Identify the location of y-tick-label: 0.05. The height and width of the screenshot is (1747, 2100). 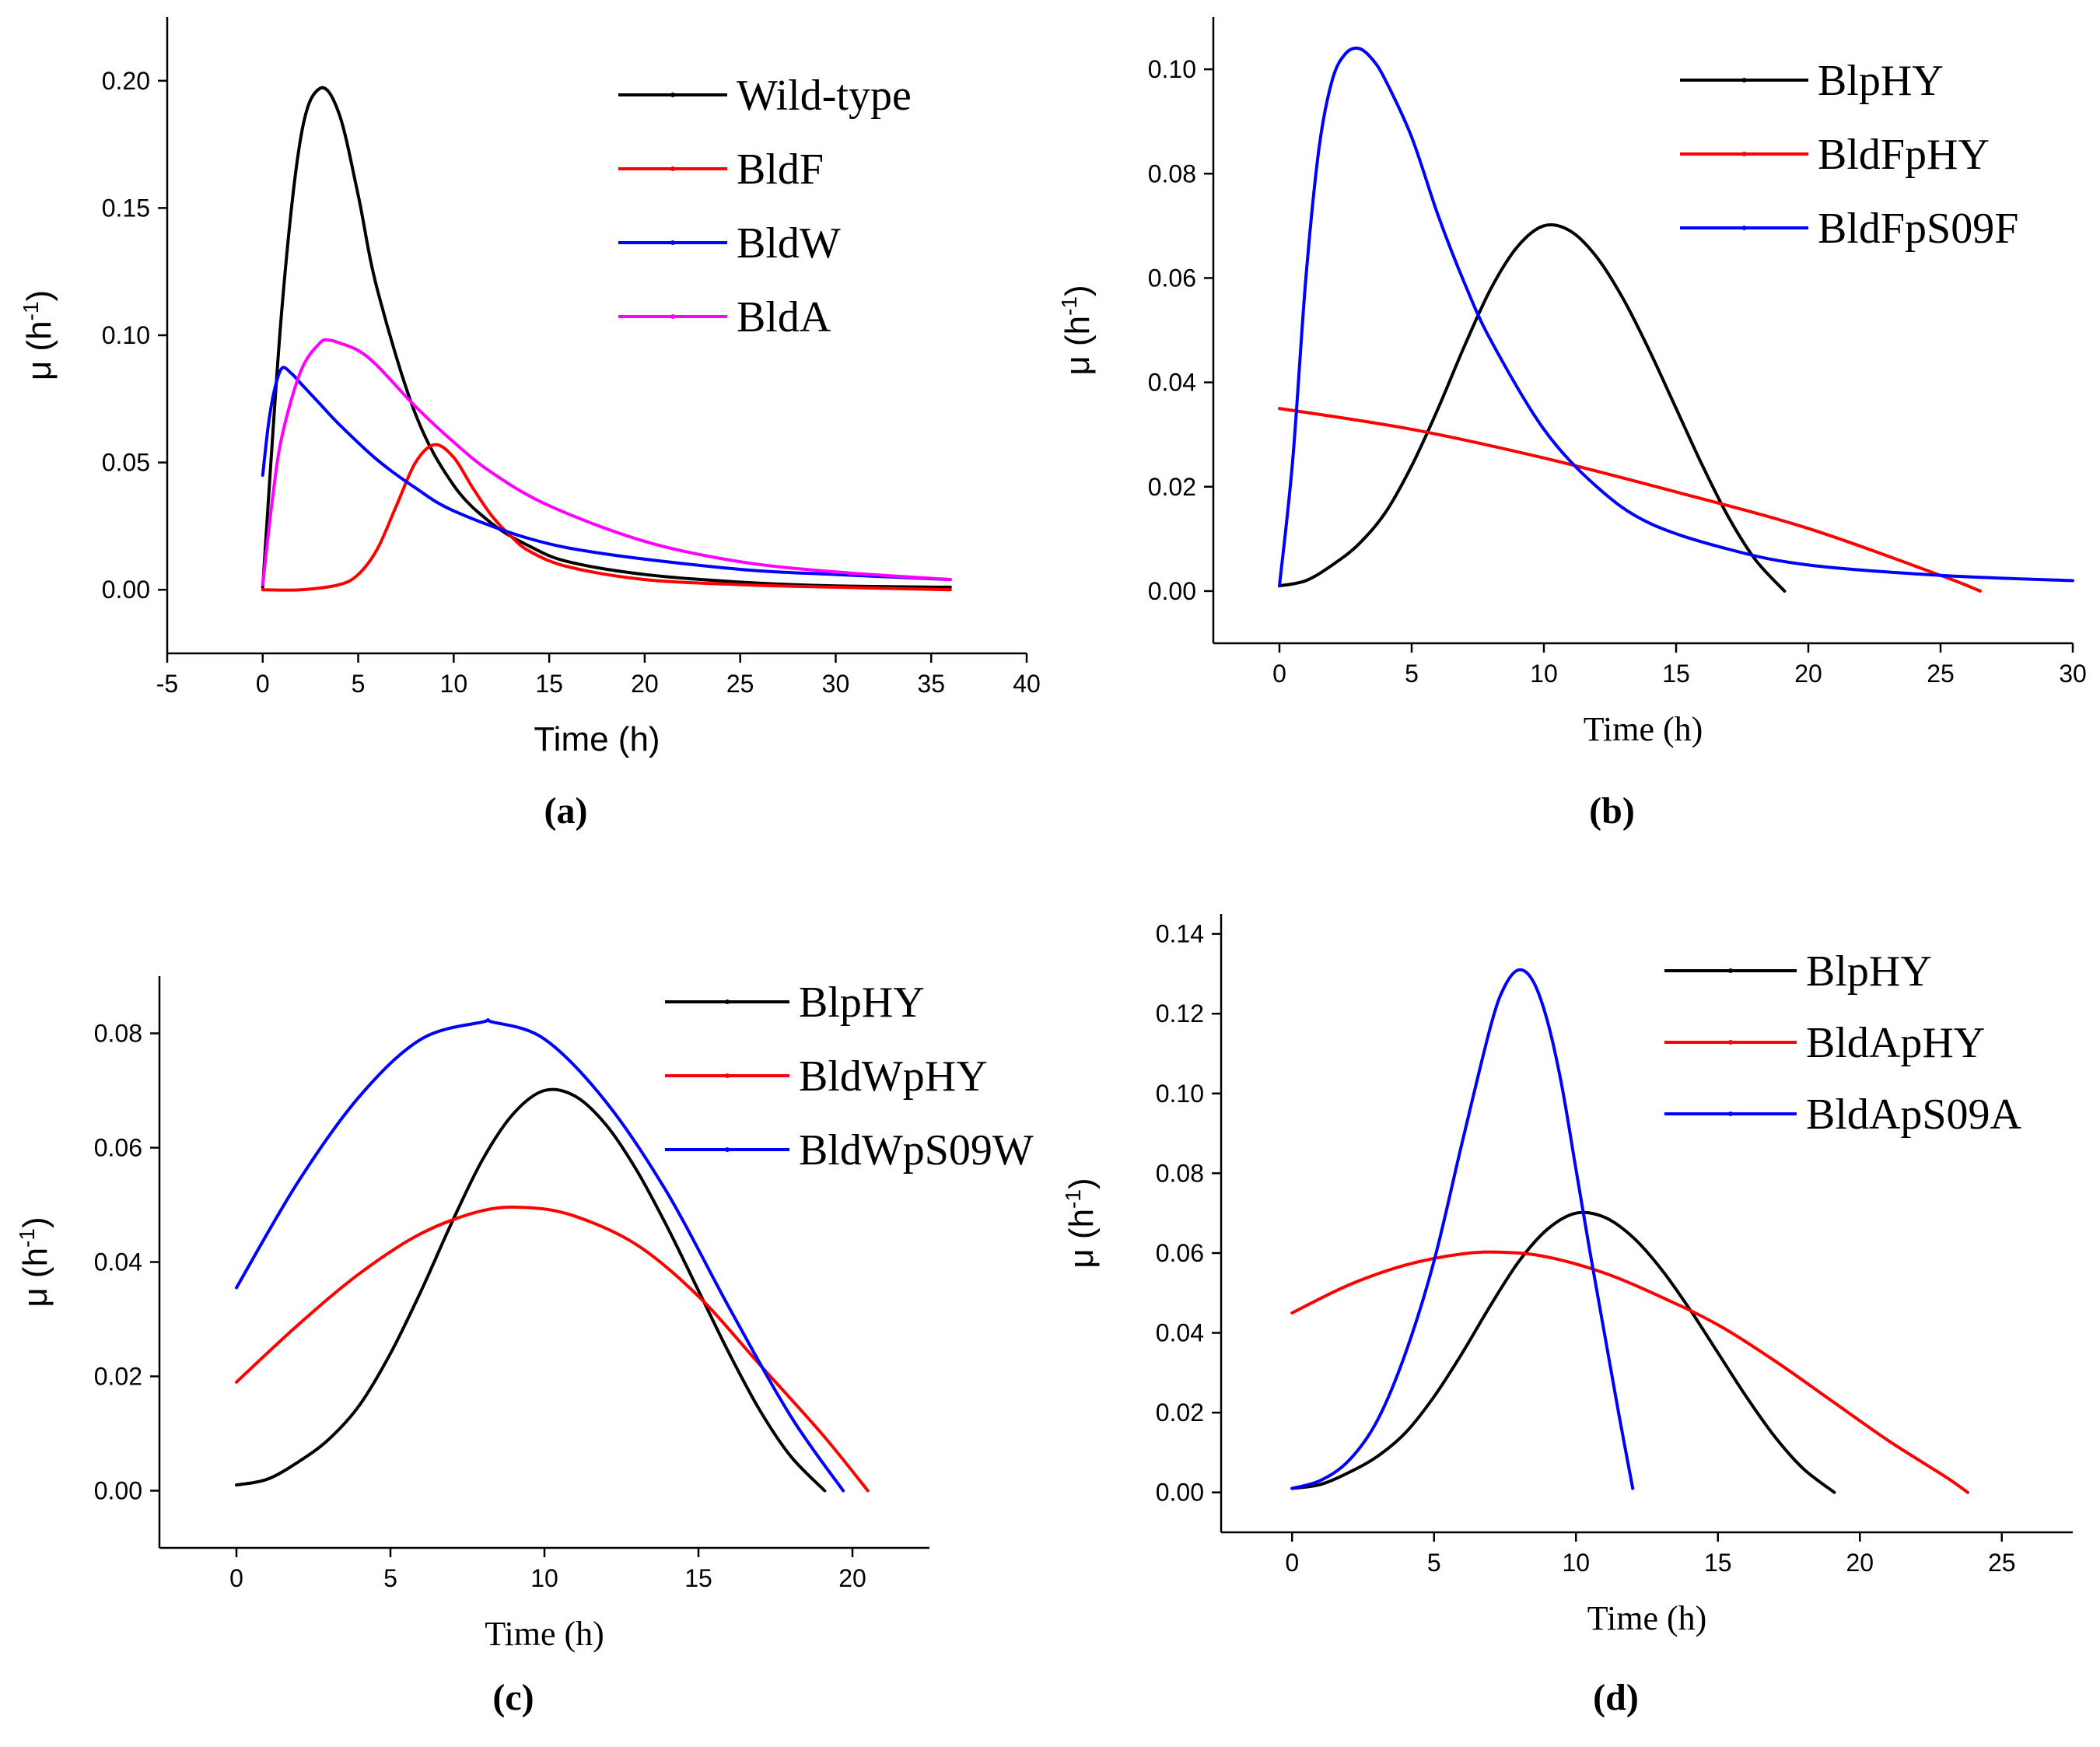
(126, 463).